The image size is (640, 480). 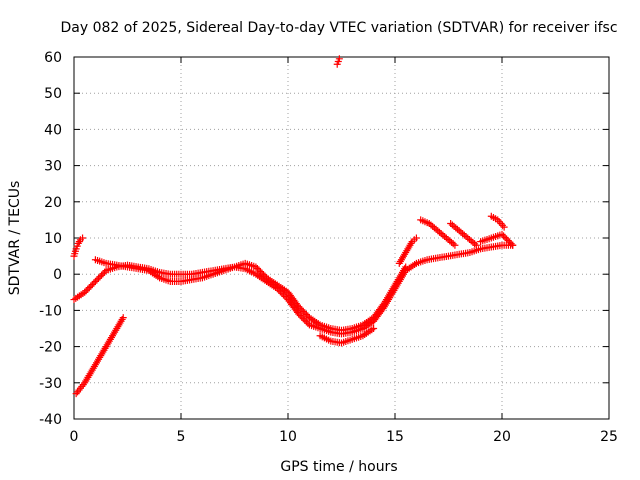 I want to click on y-tick-label: 0, so click(x=57, y=275).